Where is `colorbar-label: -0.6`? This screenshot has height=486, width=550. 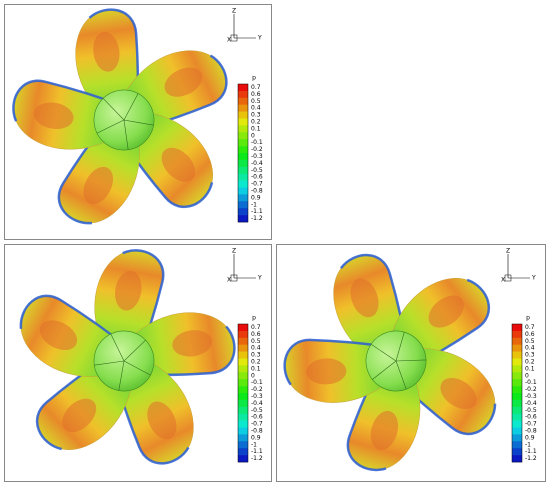
colorbar-label: -0.6 is located at coordinates (531, 417).